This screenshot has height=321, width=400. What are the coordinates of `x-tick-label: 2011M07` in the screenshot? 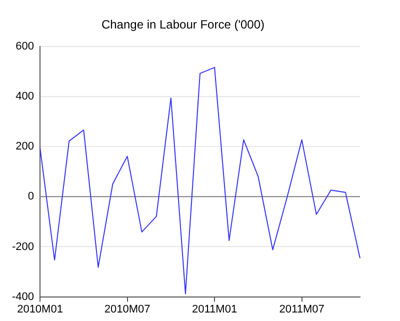 It's located at (301, 309).